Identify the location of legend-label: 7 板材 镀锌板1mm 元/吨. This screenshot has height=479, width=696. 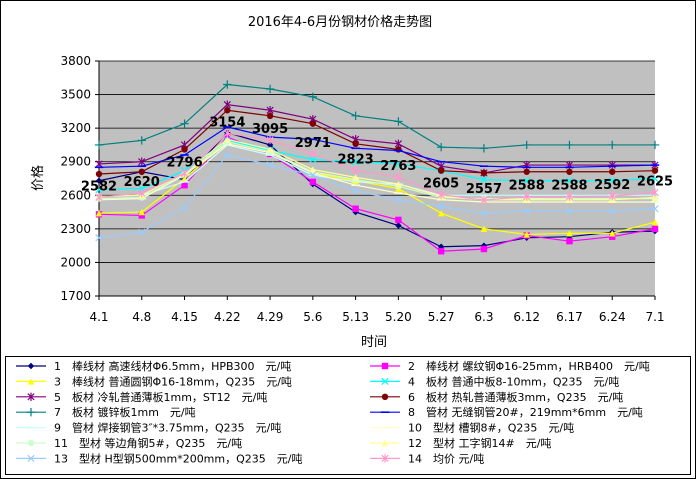
(125, 412).